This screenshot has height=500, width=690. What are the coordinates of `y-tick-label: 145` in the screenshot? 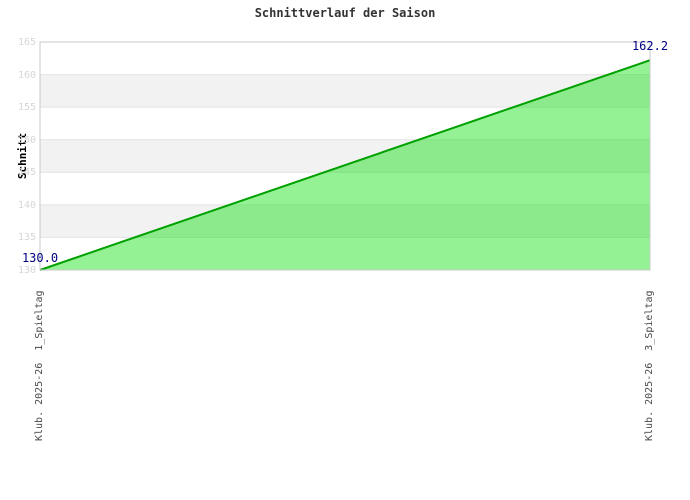 It's located at (26, 173).